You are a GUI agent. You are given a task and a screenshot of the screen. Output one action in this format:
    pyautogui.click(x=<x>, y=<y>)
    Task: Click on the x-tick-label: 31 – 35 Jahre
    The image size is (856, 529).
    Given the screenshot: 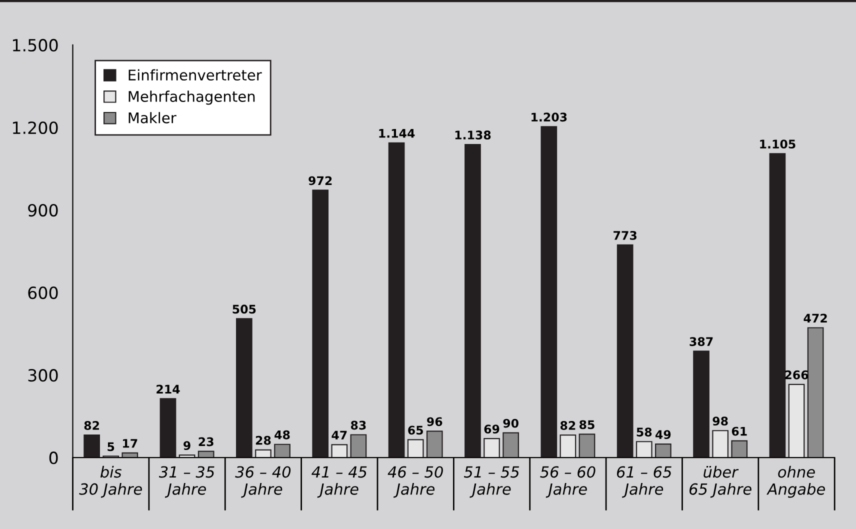 What is the action you would take?
    pyautogui.click(x=186, y=482)
    